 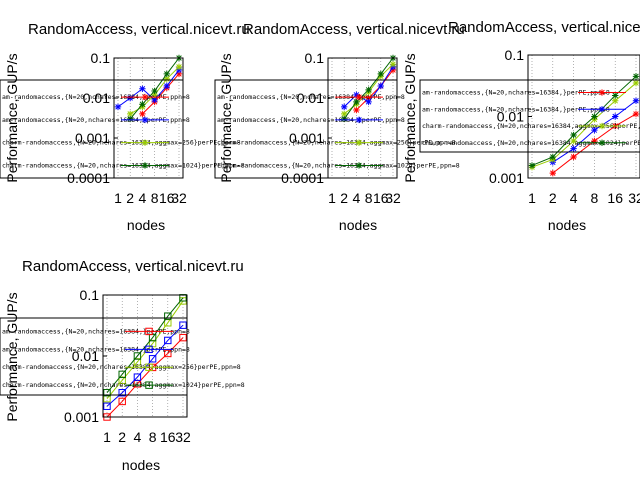 What do you see at coordinates (553, 198) in the screenshot?
I see `x-tick-label: 2` at bounding box center [553, 198].